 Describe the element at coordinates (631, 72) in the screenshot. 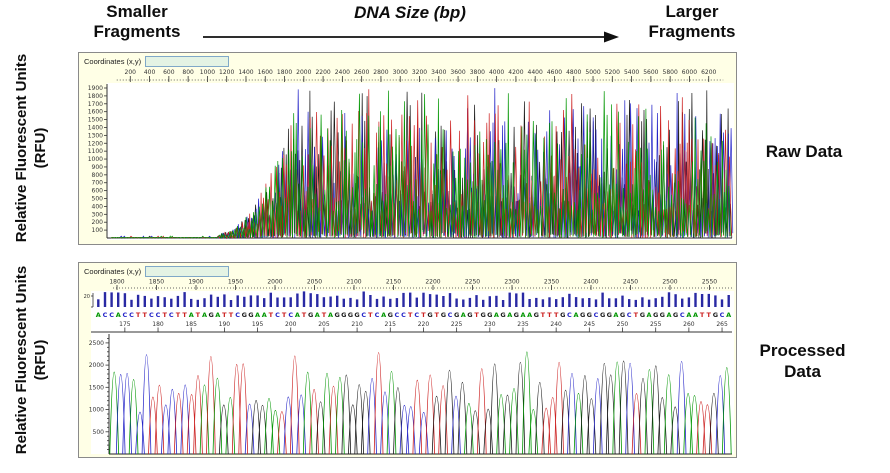

I see `svg-text: 5400` at that location.